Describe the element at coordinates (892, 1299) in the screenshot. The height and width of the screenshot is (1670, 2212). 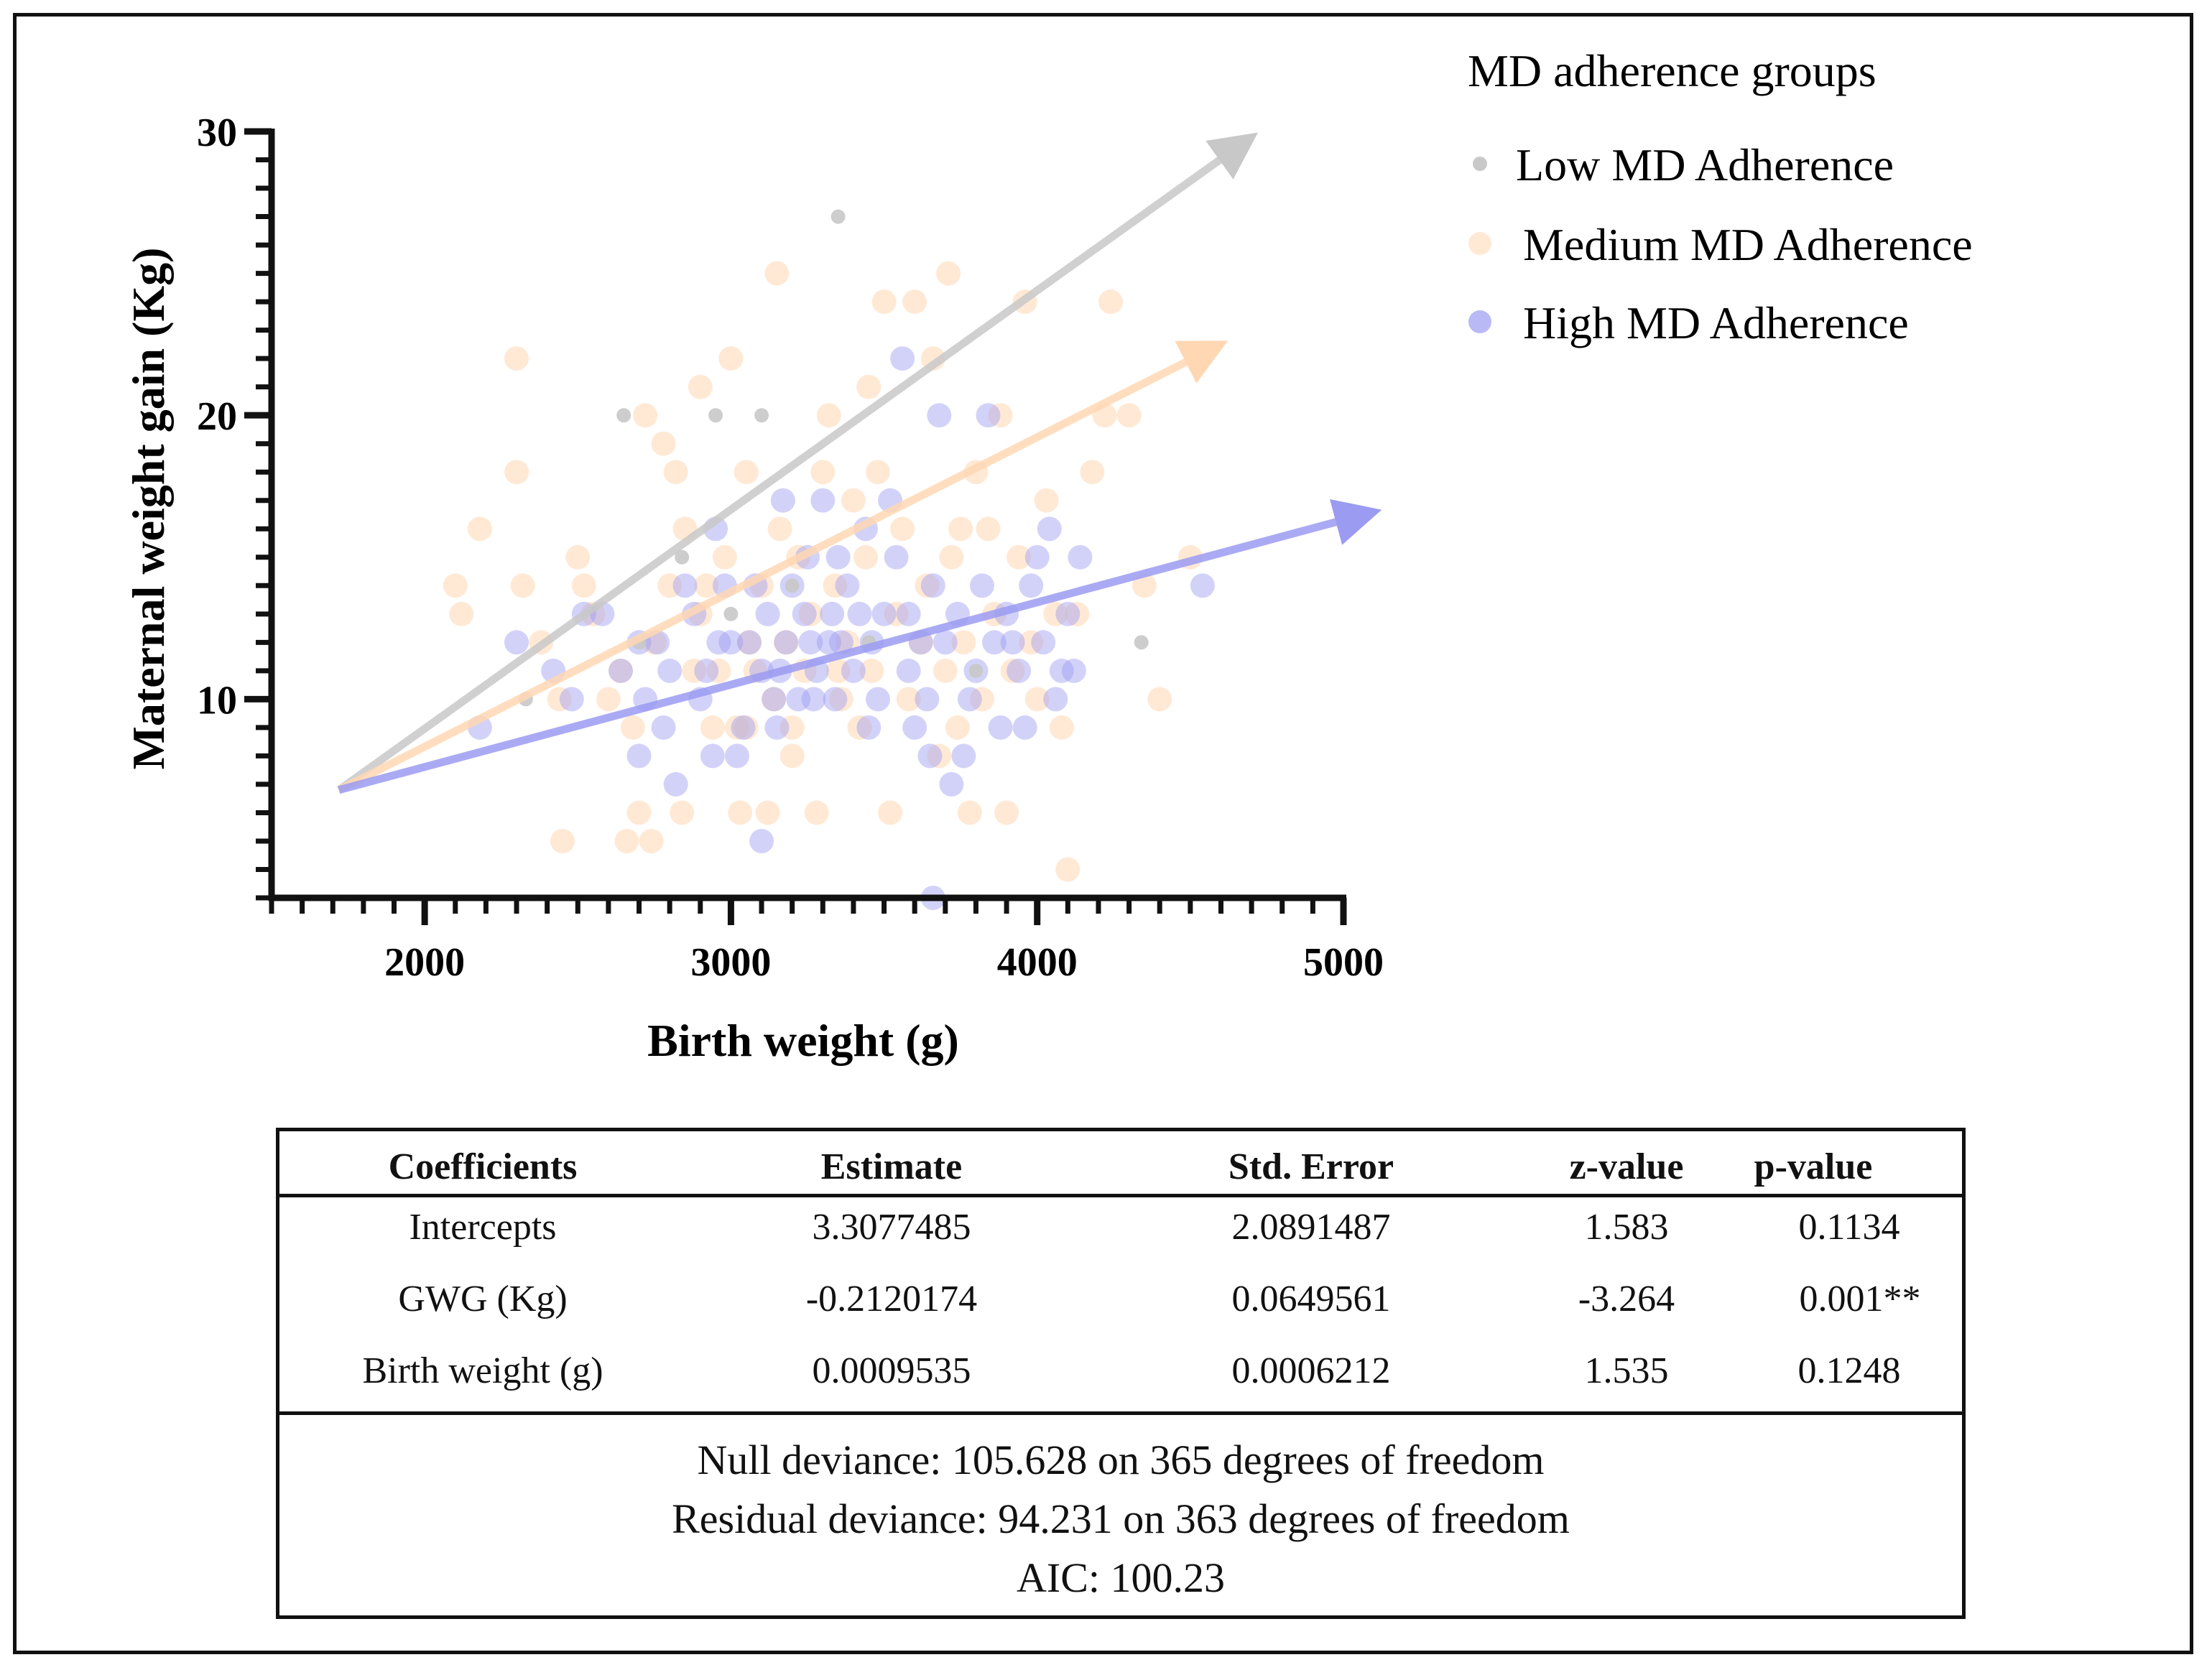
I see `row-estimate: -0.2120174` at that location.